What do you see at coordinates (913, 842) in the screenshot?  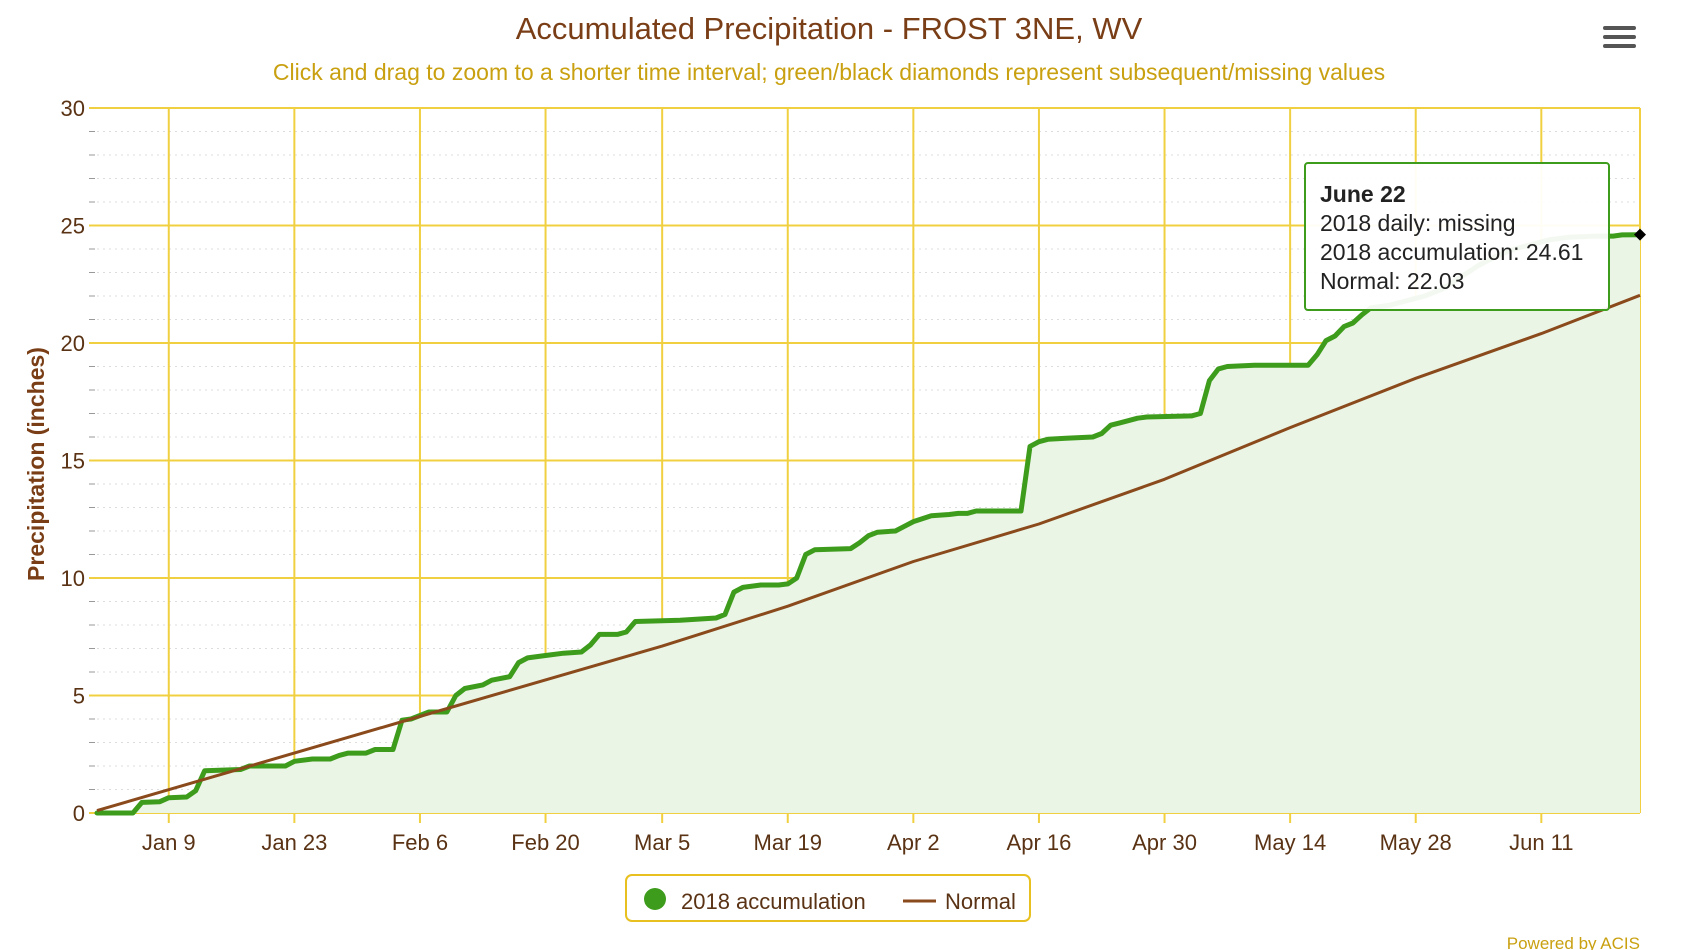 I see `x-tick-label: Apr 2` at bounding box center [913, 842].